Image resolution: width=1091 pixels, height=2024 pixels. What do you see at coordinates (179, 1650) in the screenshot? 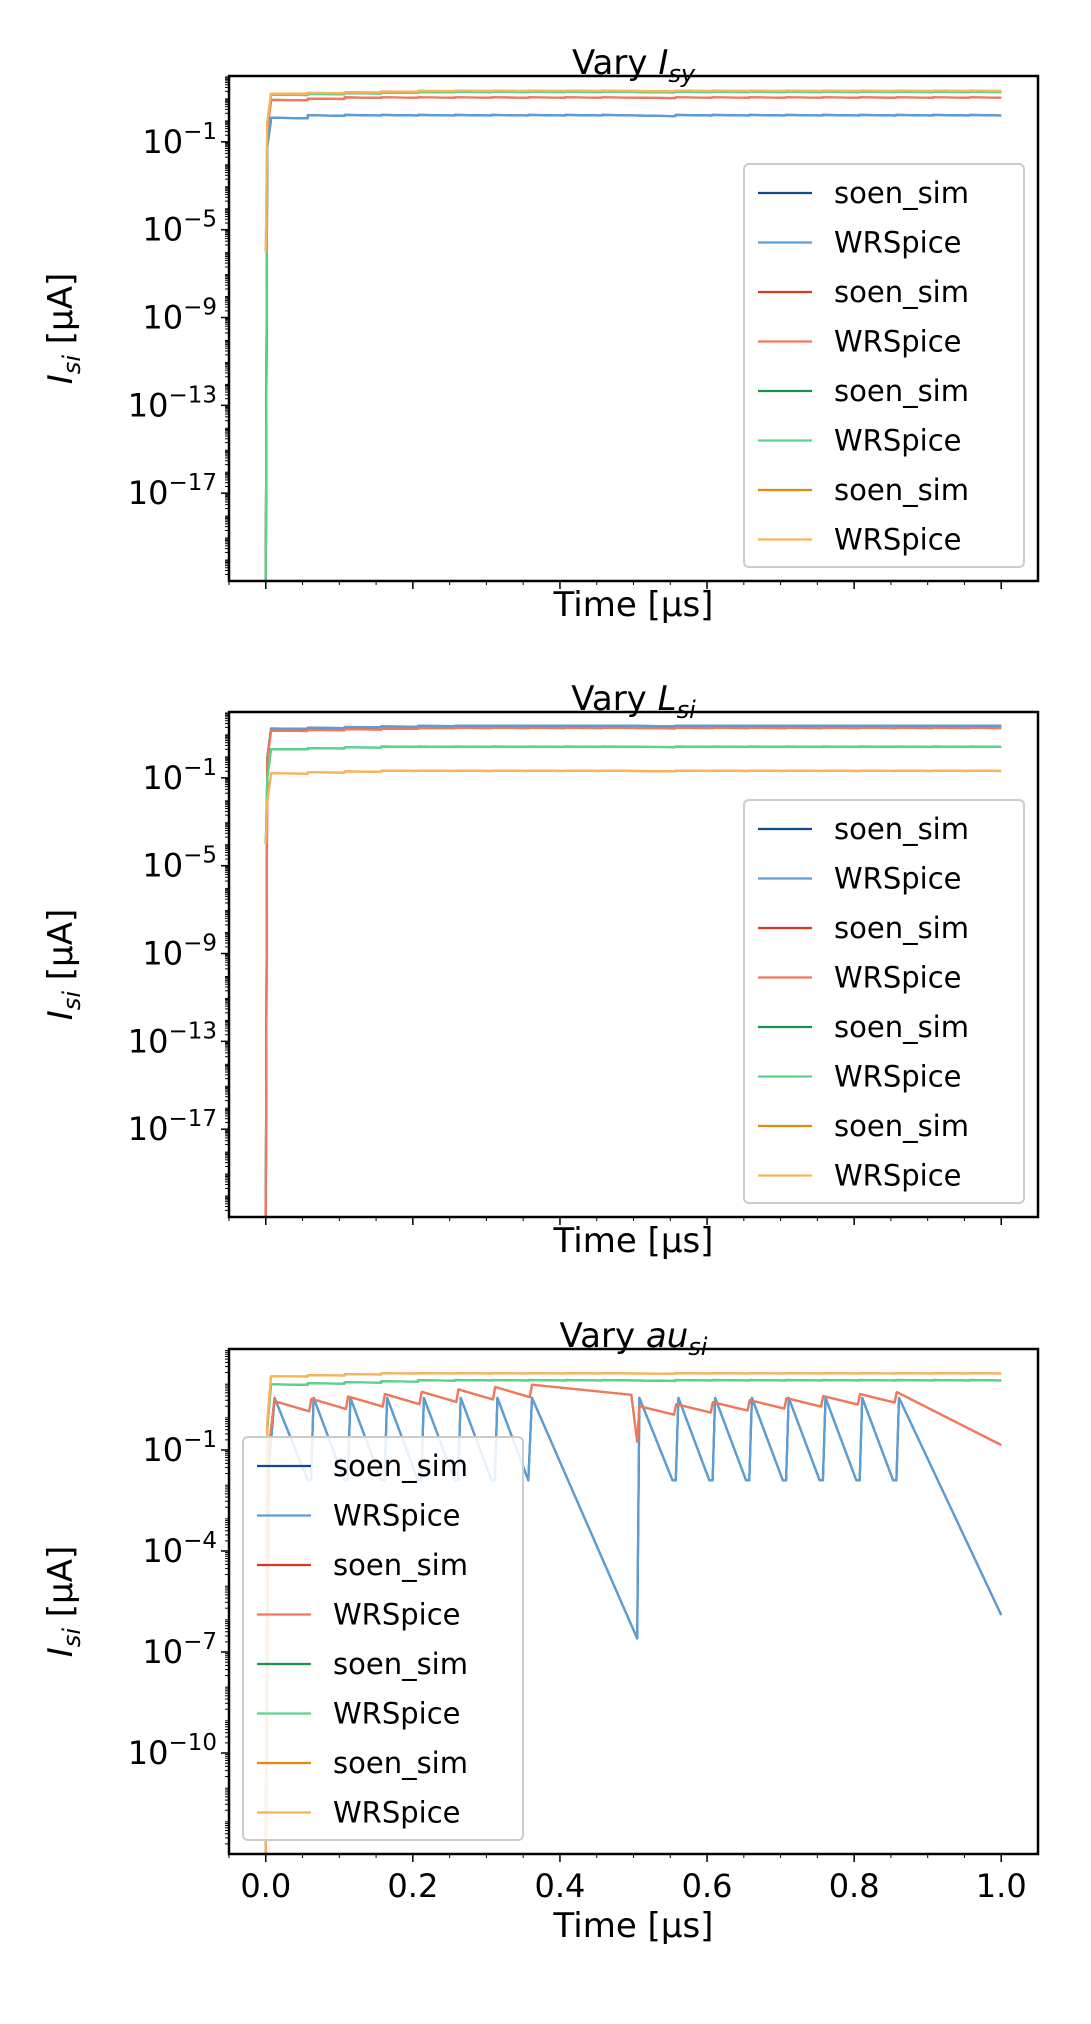
I see `y-tick-label: 10⁻⁷` at bounding box center [179, 1650].